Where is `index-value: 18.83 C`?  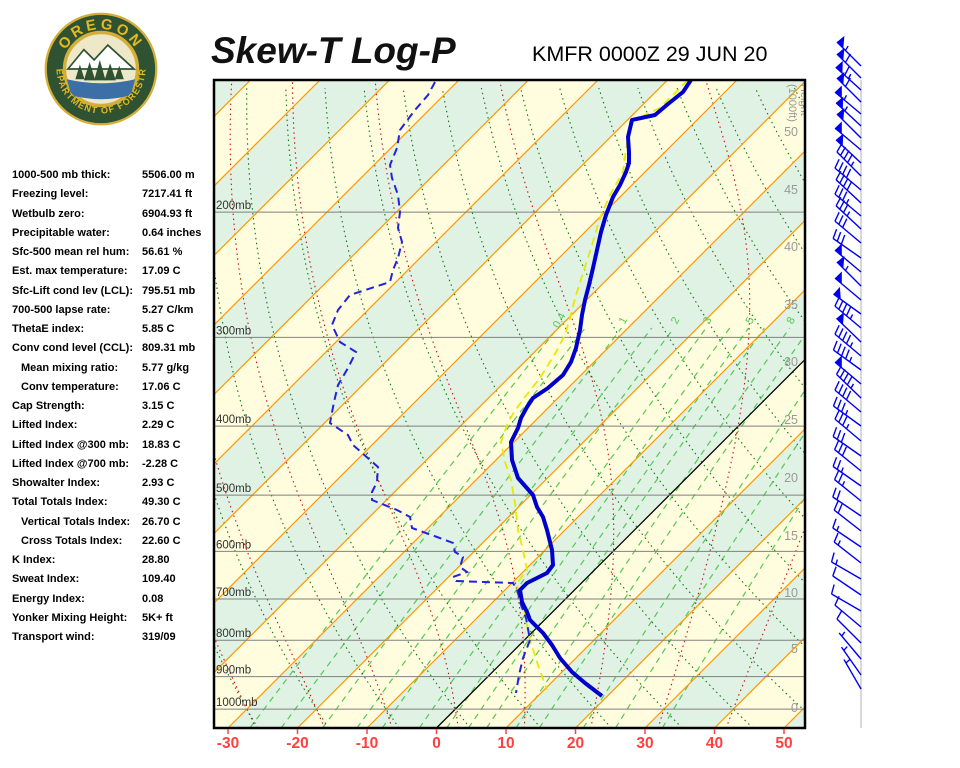 index-value: 18.83 C is located at coordinates (161, 444).